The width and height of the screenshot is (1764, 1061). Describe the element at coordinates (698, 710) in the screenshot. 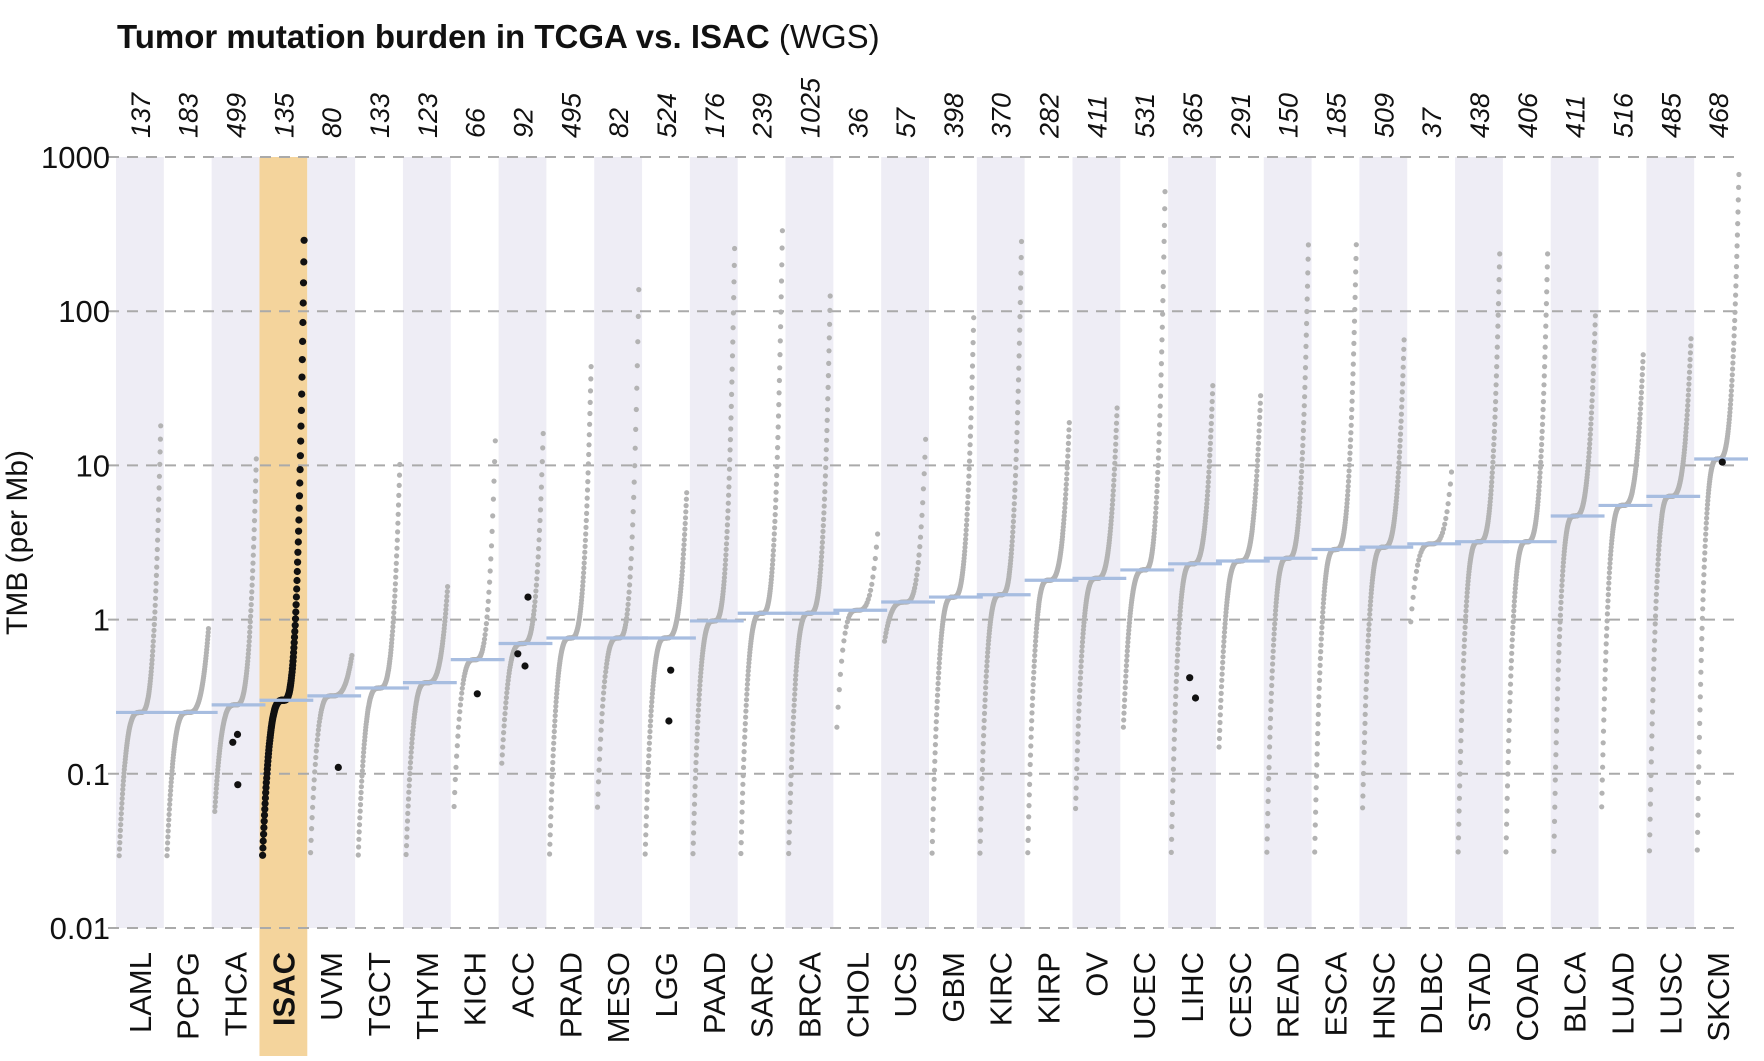

I see `tcga-point-paad` at that location.